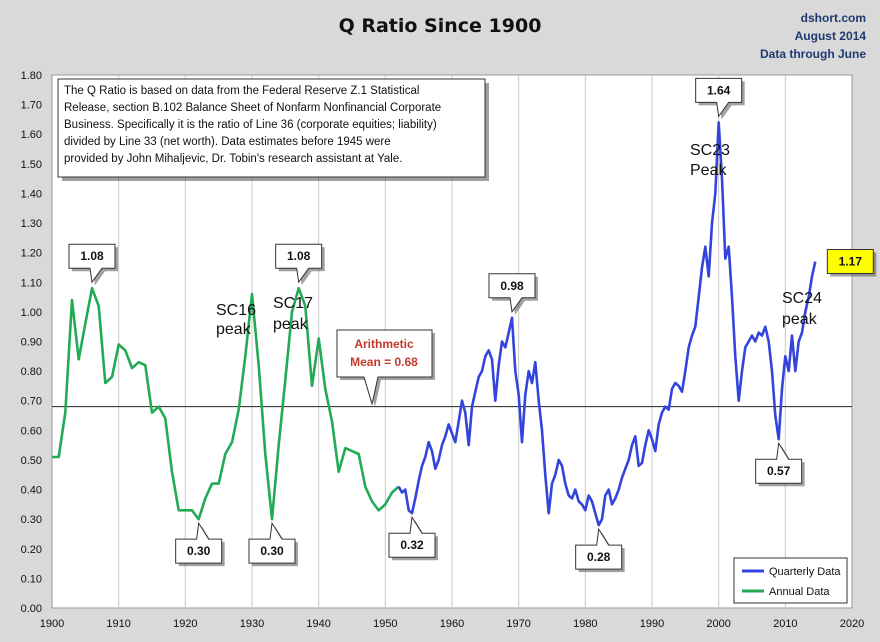 The height and width of the screenshot is (642, 880). I want to click on peak-label-sc17: SC17 peak, so click(293, 314).